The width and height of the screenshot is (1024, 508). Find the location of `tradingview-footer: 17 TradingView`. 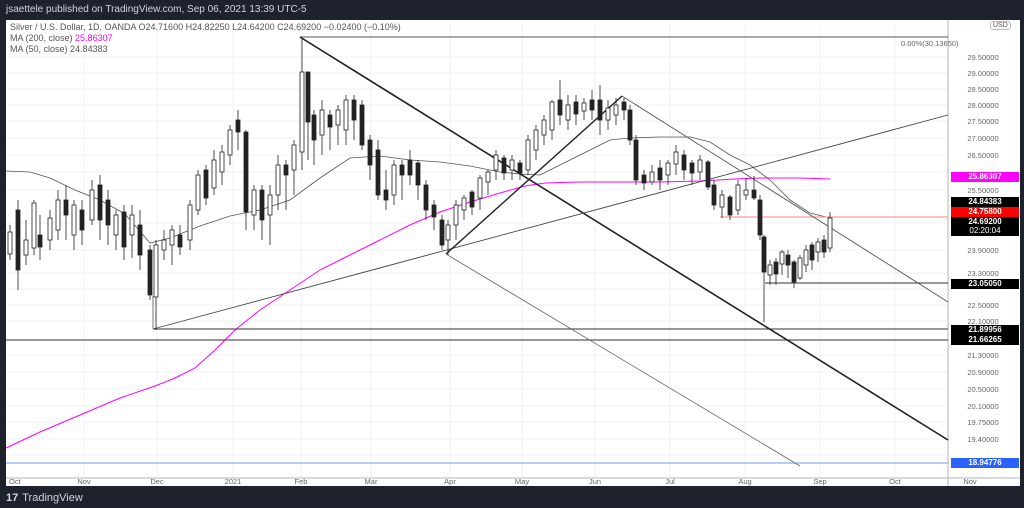

tradingview-footer: 17 TradingView is located at coordinates (44, 498).